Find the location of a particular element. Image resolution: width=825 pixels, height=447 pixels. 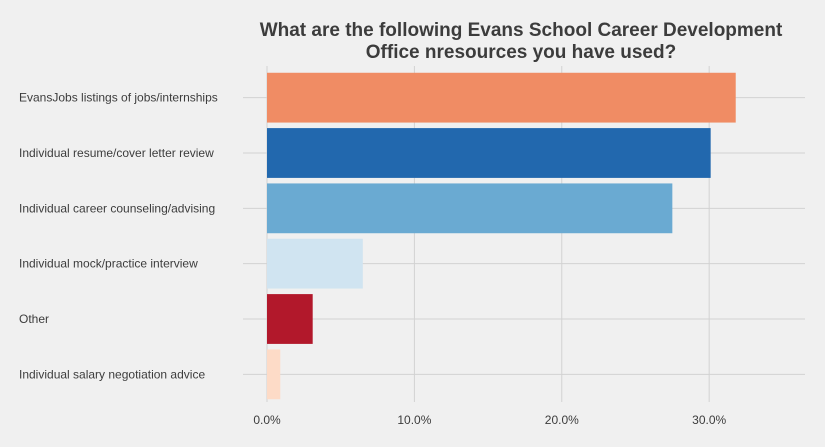

category-label-2: Individual resume/cover letter review is located at coordinates (116, 153).